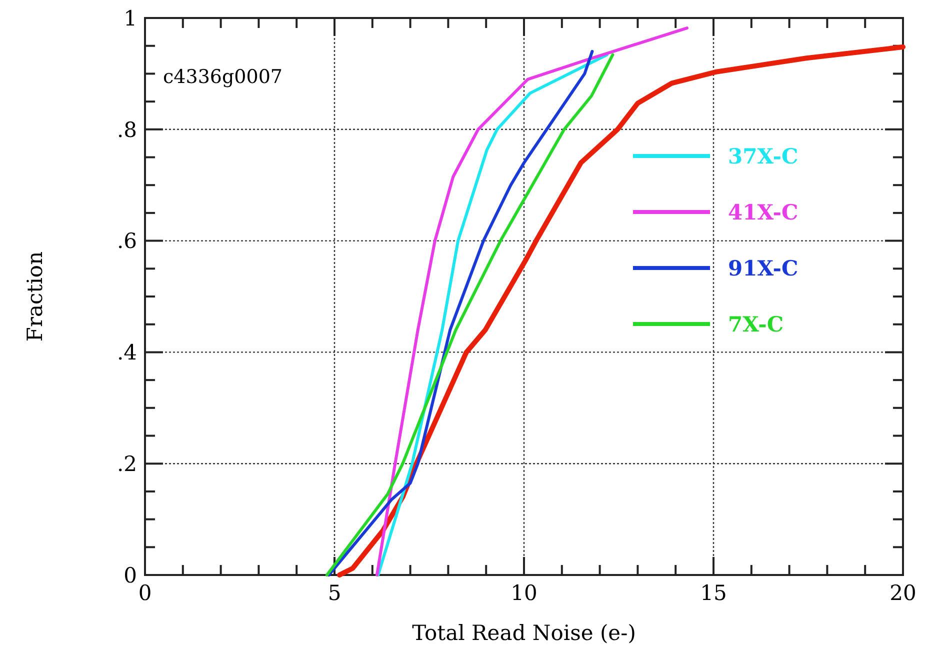  Describe the element at coordinates (35, 296) in the screenshot. I see `y-axis-title: Fraction` at that location.